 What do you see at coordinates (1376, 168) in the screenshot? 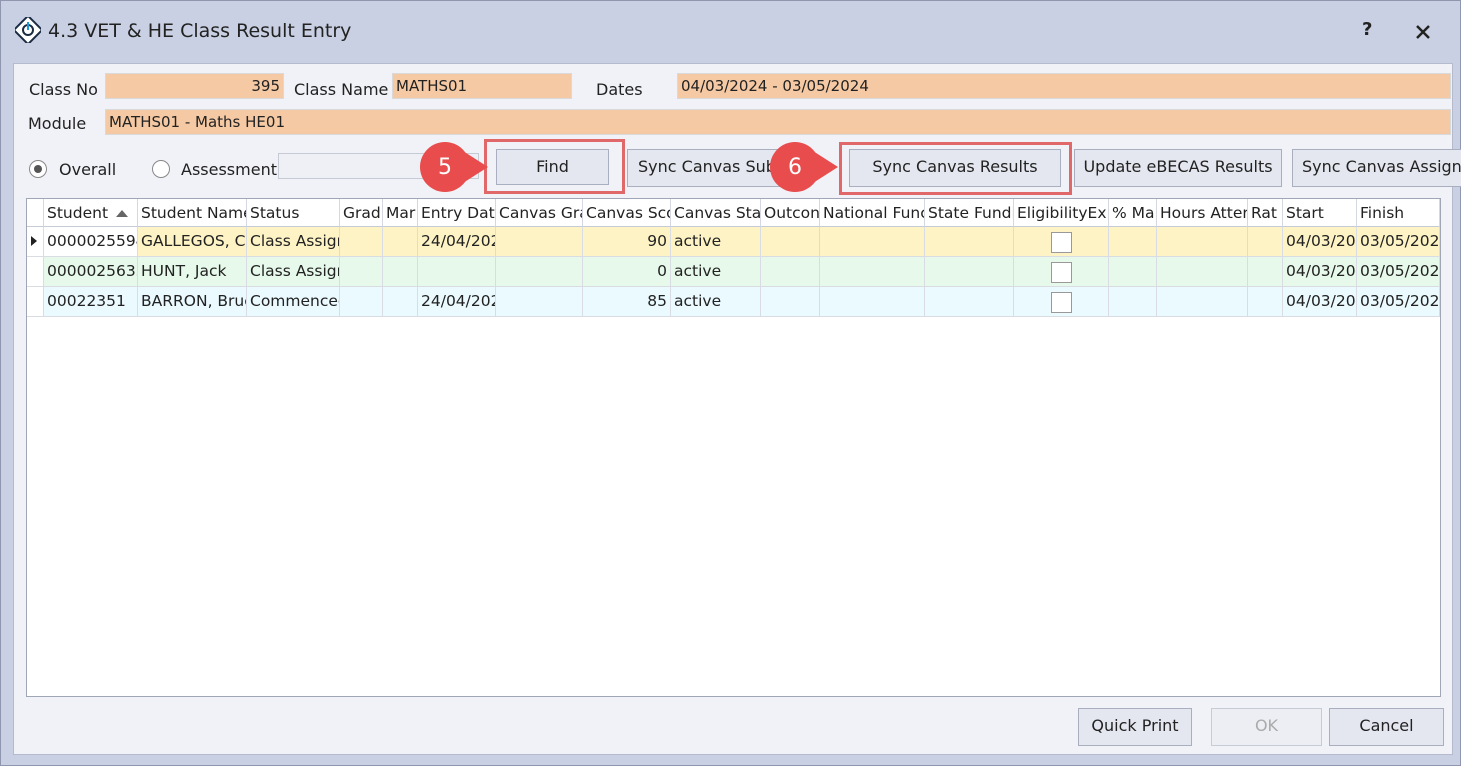
I see `sync-assignments-button: Sync Canvas Assignm` at bounding box center [1376, 168].